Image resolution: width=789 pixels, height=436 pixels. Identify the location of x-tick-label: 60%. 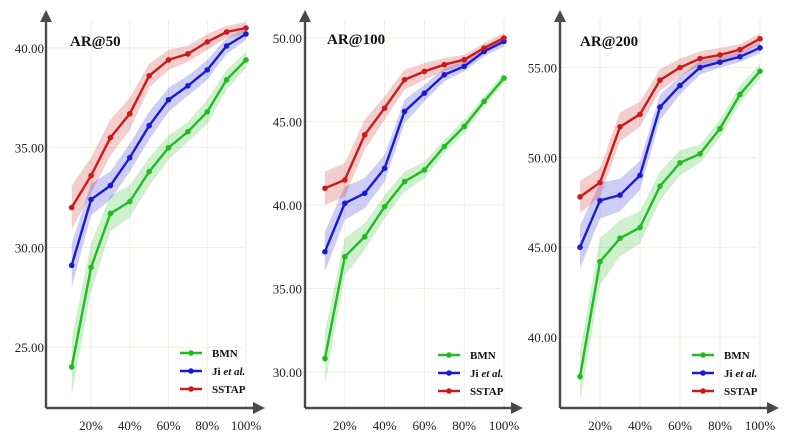
(424, 425).